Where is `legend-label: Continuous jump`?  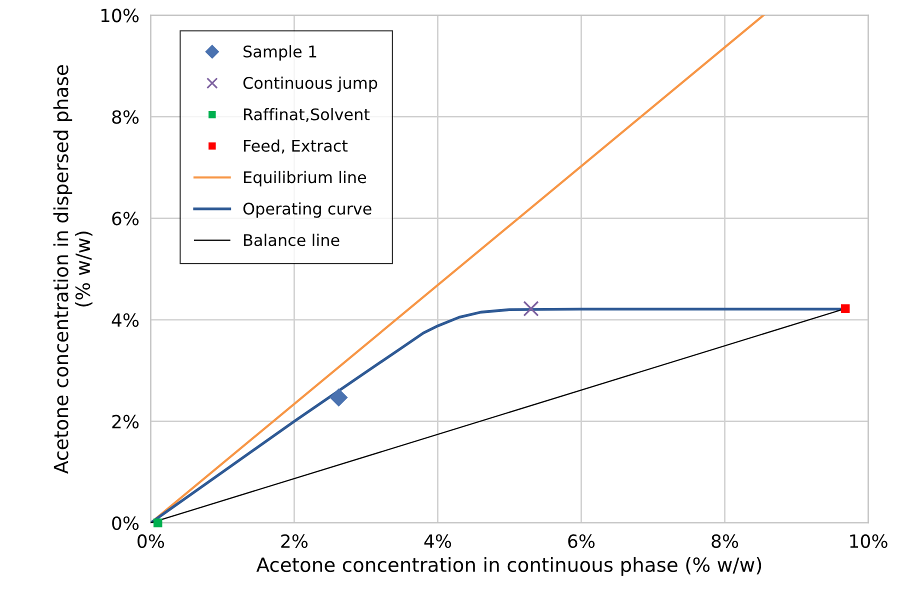 legend-label: Continuous jump is located at coordinates (310, 84).